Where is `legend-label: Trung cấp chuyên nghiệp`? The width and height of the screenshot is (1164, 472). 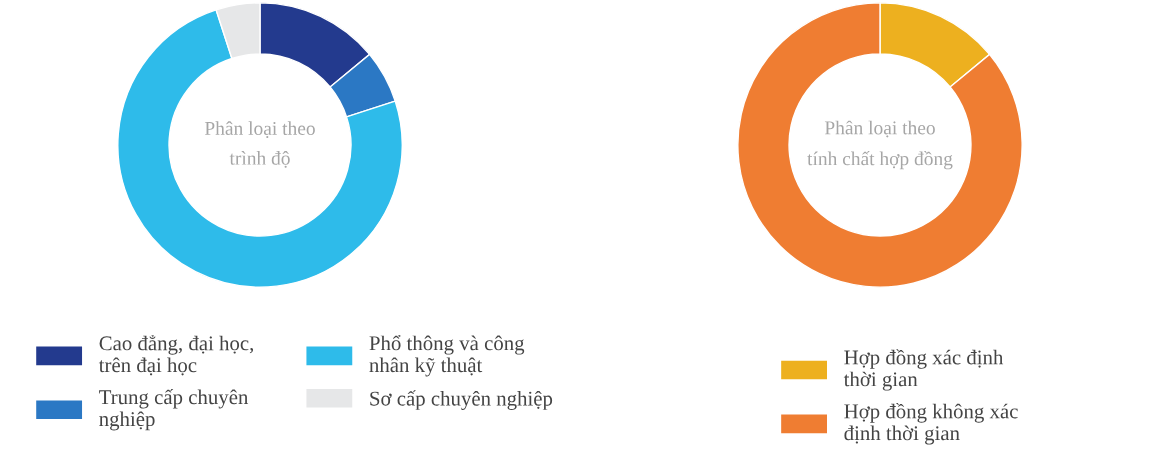 legend-label: Trung cấp chuyên nghiệp is located at coordinates (174, 409).